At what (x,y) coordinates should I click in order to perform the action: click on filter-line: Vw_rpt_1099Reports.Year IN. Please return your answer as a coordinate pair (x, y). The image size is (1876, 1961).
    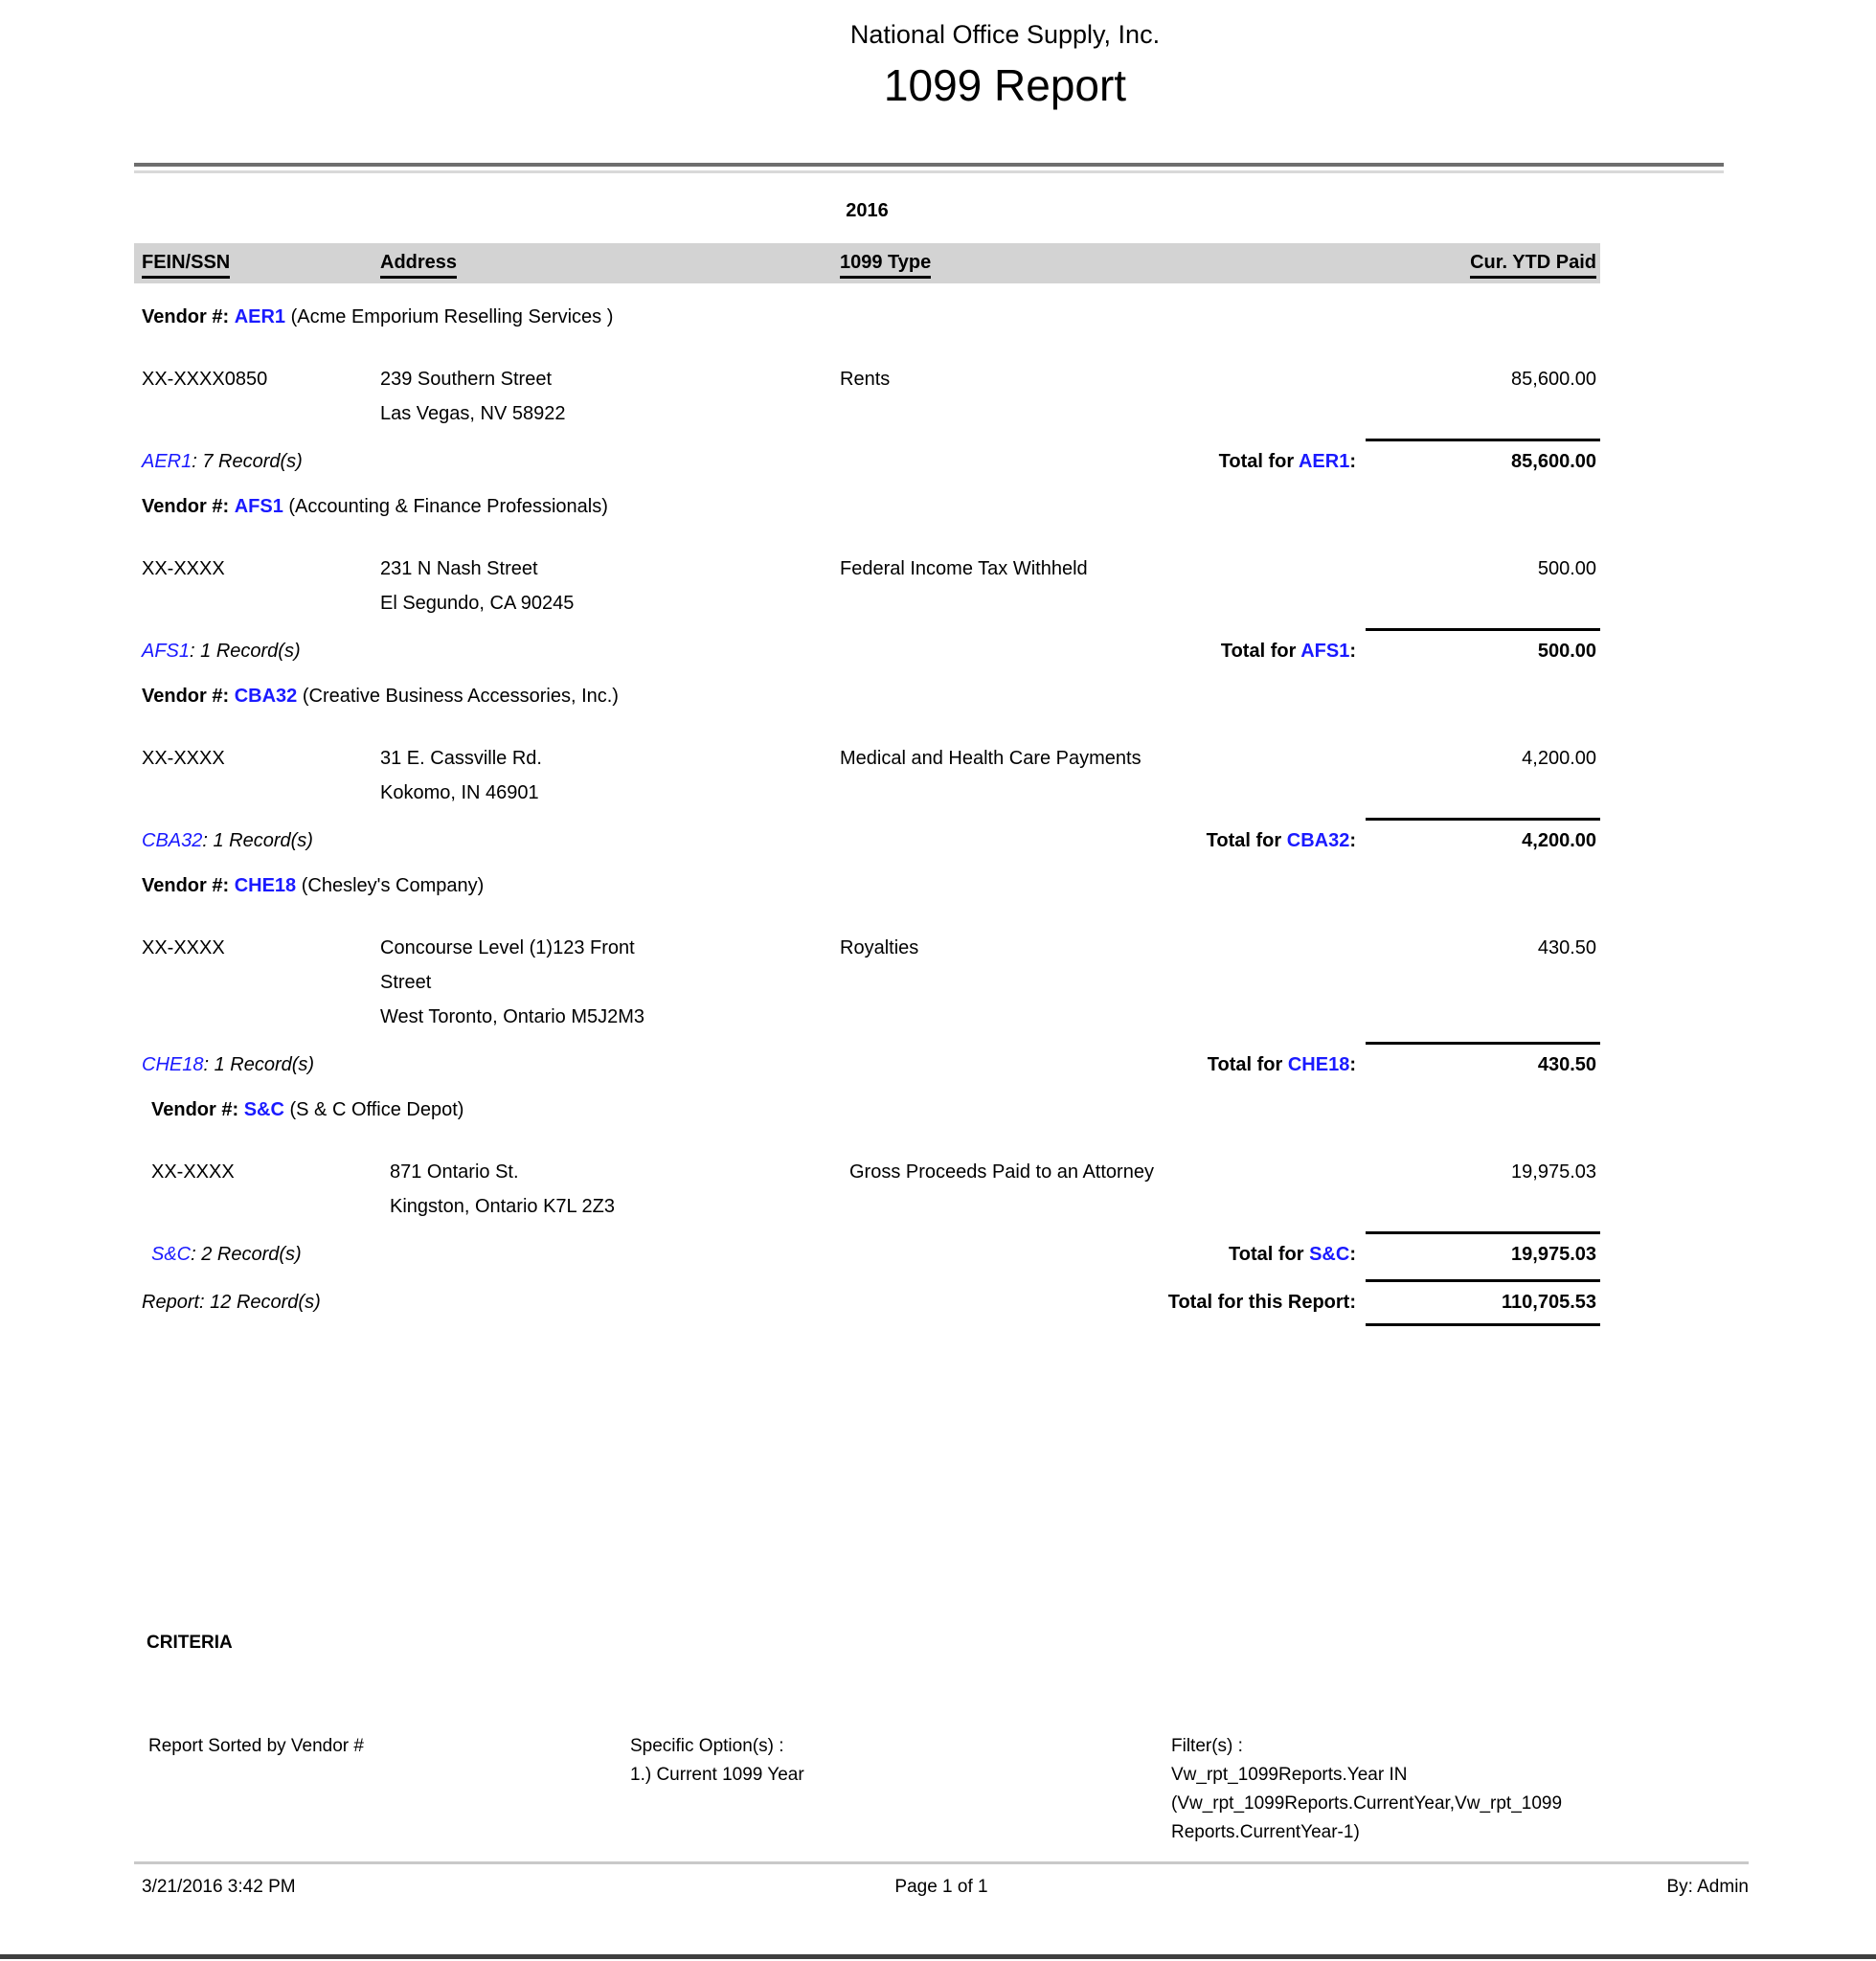
    Looking at the image, I should click on (1289, 1775).